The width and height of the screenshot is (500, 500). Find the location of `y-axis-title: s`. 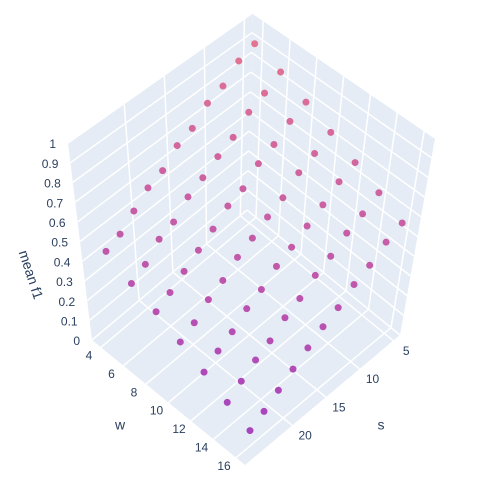

y-axis-title: s is located at coordinates (381, 425).